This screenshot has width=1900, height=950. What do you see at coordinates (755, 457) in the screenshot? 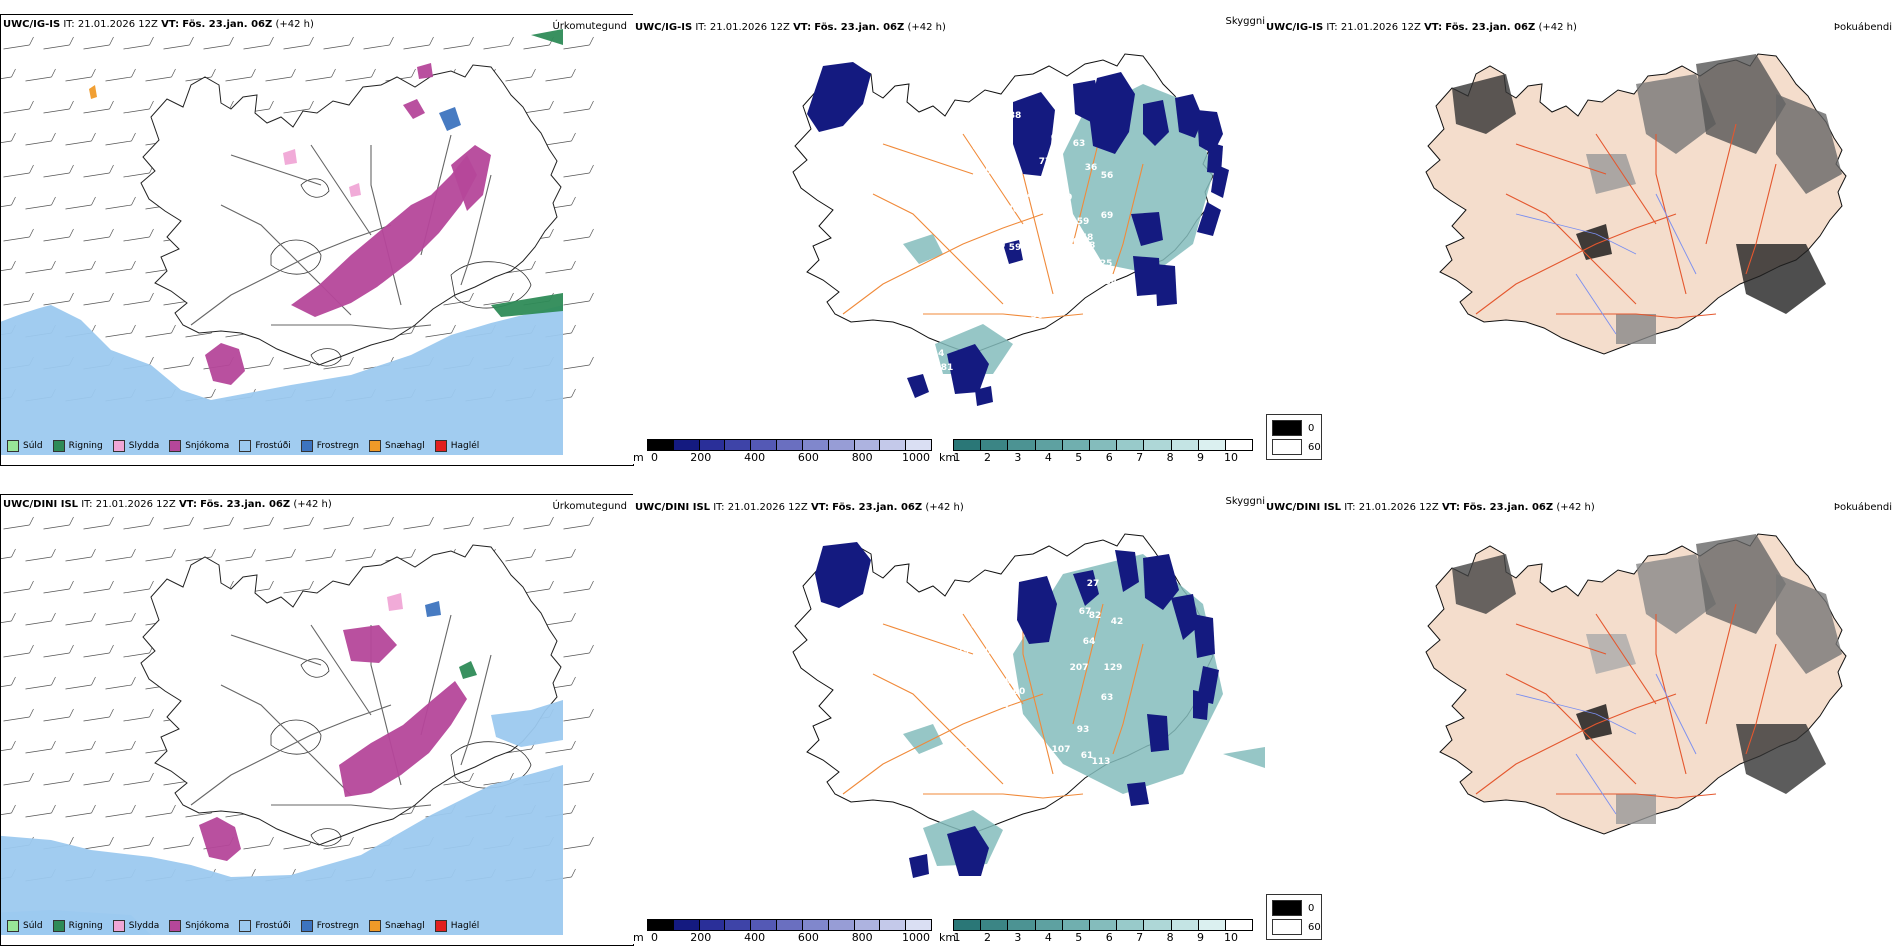
I see `colorbar-tick-label: 400` at bounding box center [755, 457].